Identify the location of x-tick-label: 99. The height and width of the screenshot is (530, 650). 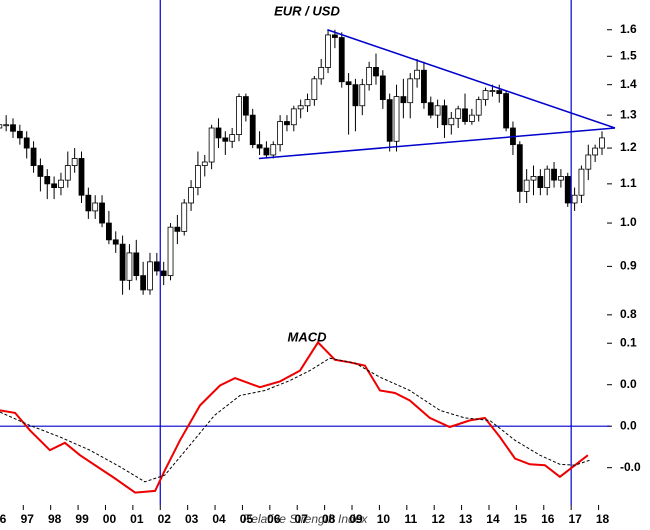
(82, 519).